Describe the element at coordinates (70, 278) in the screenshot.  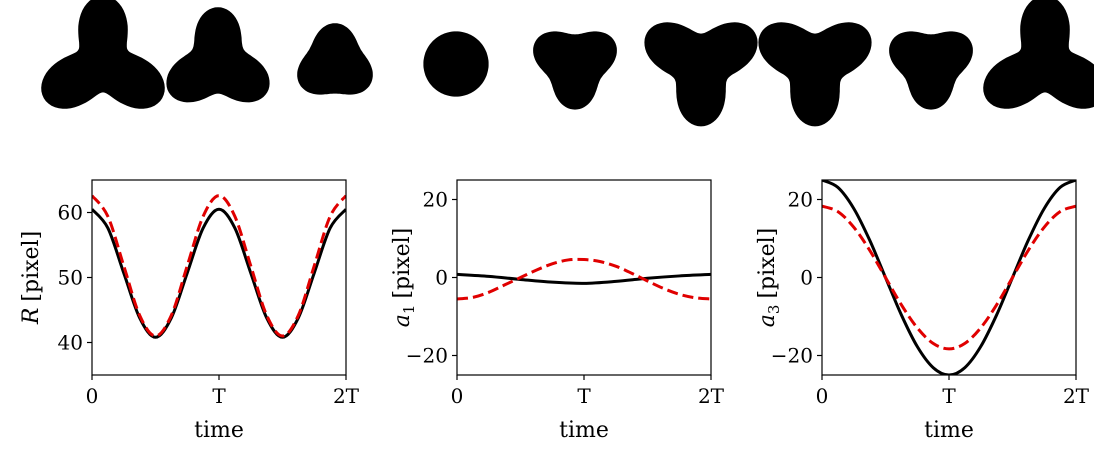
I see `y-tick-label: 50` at that location.